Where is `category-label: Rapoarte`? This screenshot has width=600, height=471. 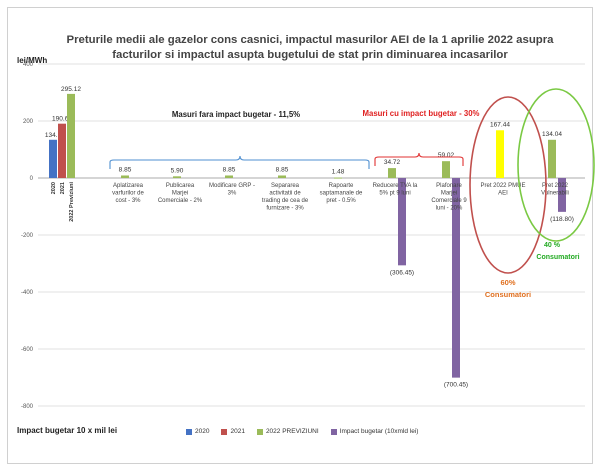
category-label: Rapoarte is located at coordinates (341, 186).